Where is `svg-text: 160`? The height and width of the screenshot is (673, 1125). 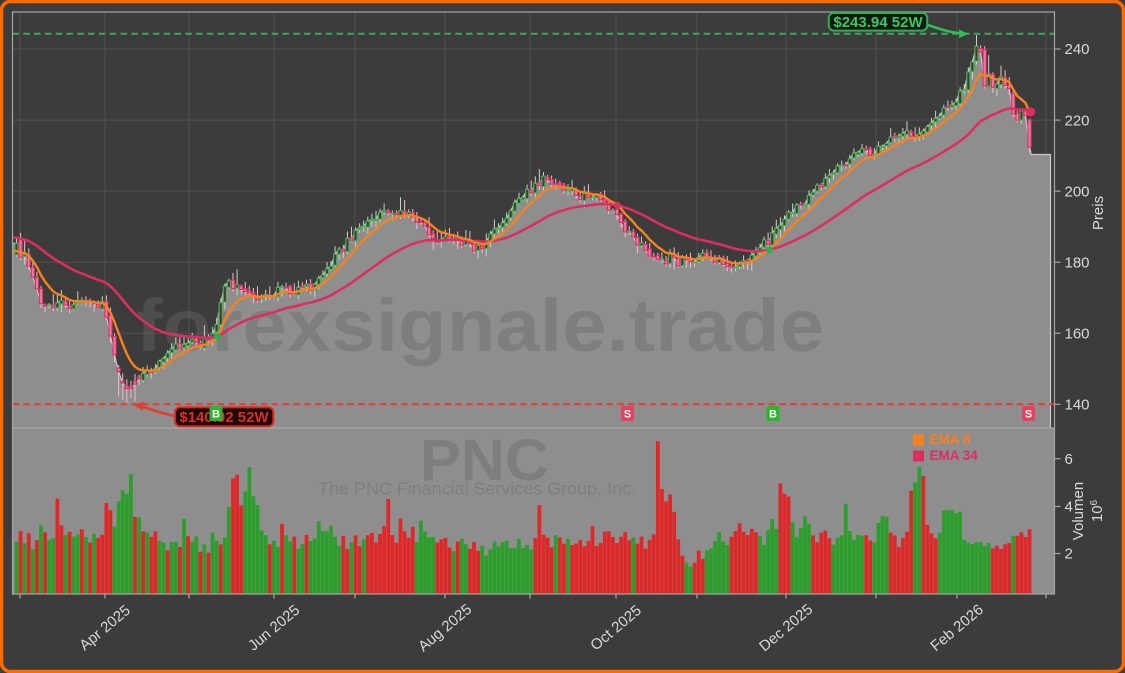
svg-text: 160 is located at coordinates (1077, 333).